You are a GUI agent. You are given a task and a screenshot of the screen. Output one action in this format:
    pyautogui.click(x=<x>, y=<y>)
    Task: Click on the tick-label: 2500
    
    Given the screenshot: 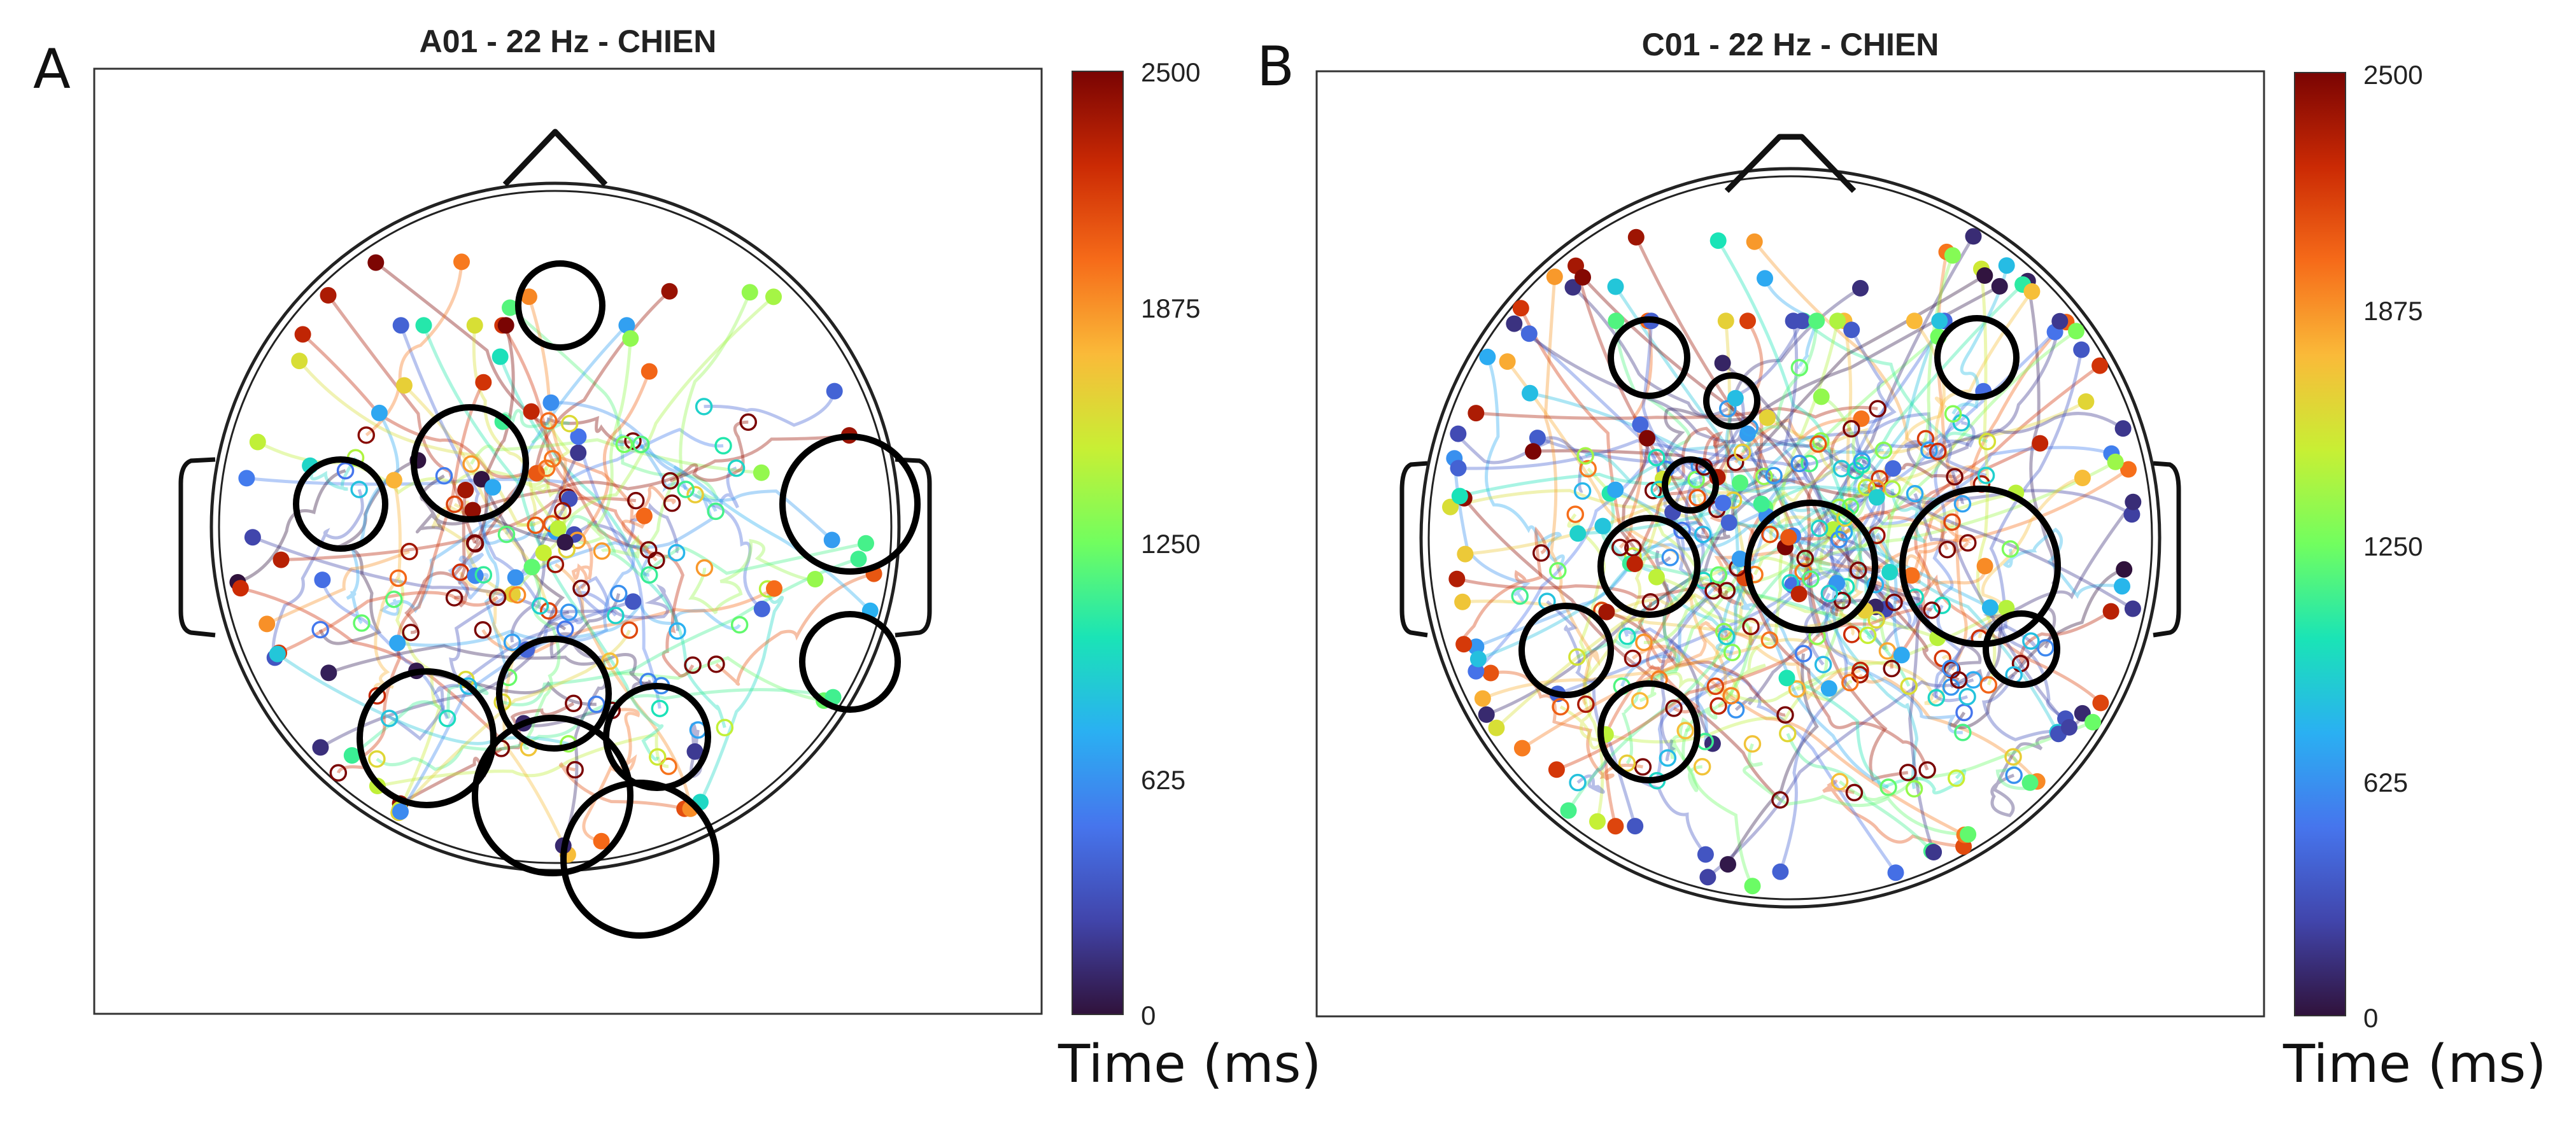 What is the action you would take?
    pyautogui.click(x=1170, y=72)
    